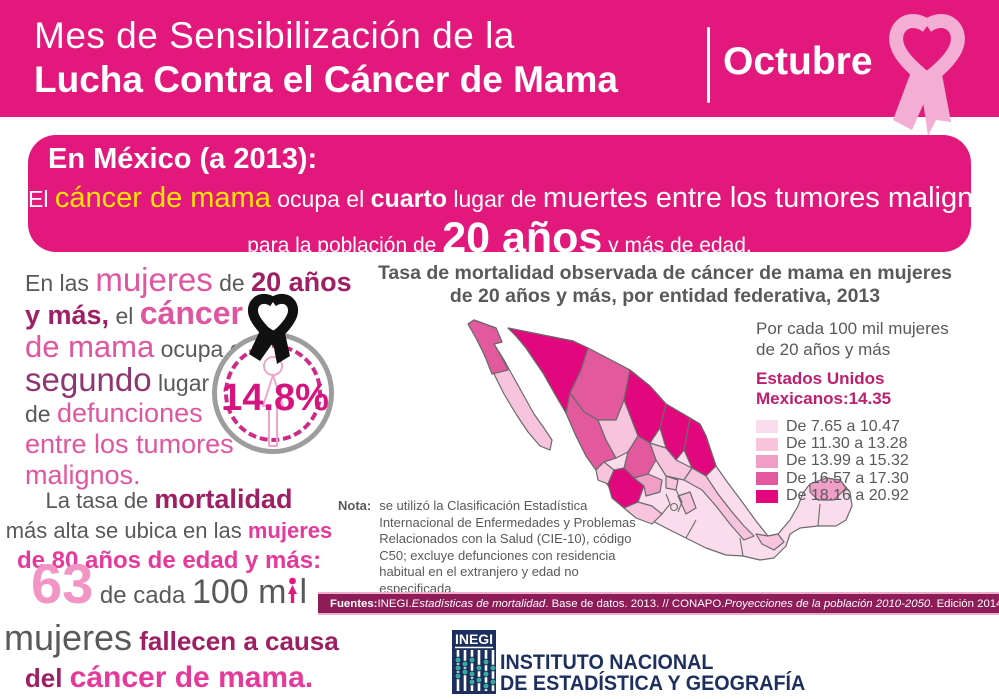 This screenshot has height=699, width=999. What do you see at coordinates (169, 562) in the screenshot?
I see `p2-line-3: de 80 años de edad y más:` at bounding box center [169, 562].